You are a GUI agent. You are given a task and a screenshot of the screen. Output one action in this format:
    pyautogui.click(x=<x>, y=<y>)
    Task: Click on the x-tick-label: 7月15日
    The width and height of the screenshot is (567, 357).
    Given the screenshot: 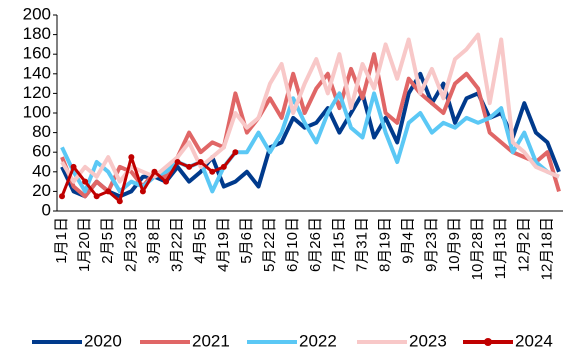 What is the action you would take?
    pyautogui.click(x=338, y=244)
    